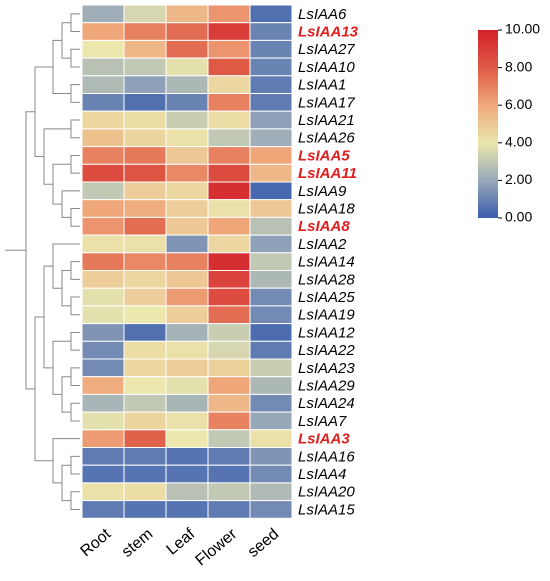 Image resolution: width=550 pixels, height=581 pixels. I want to click on row-label: LsIAA2, so click(322, 244).